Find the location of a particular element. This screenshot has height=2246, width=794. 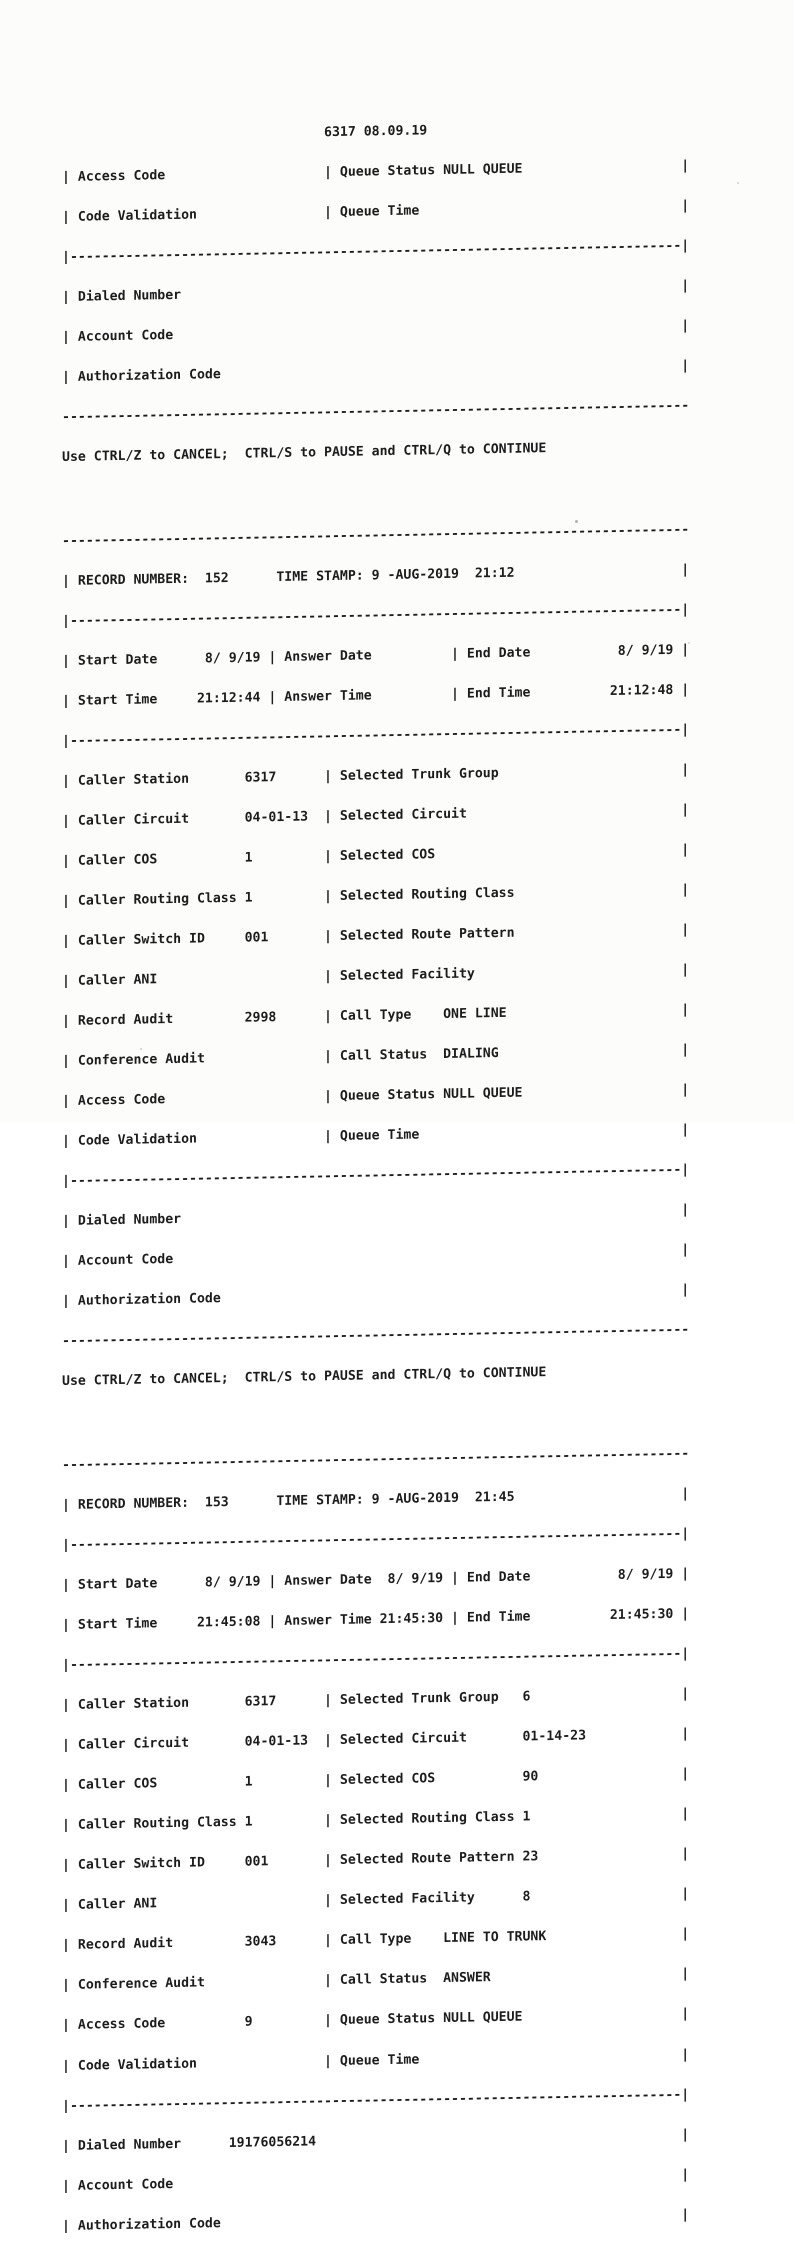

page-header-station-date: 6317 08.09.19 is located at coordinates (245, 133).